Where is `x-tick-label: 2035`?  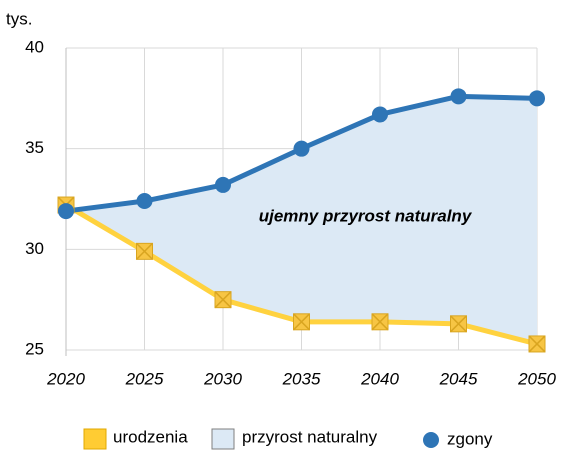 x-tick-label: 2035 is located at coordinates (301, 378).